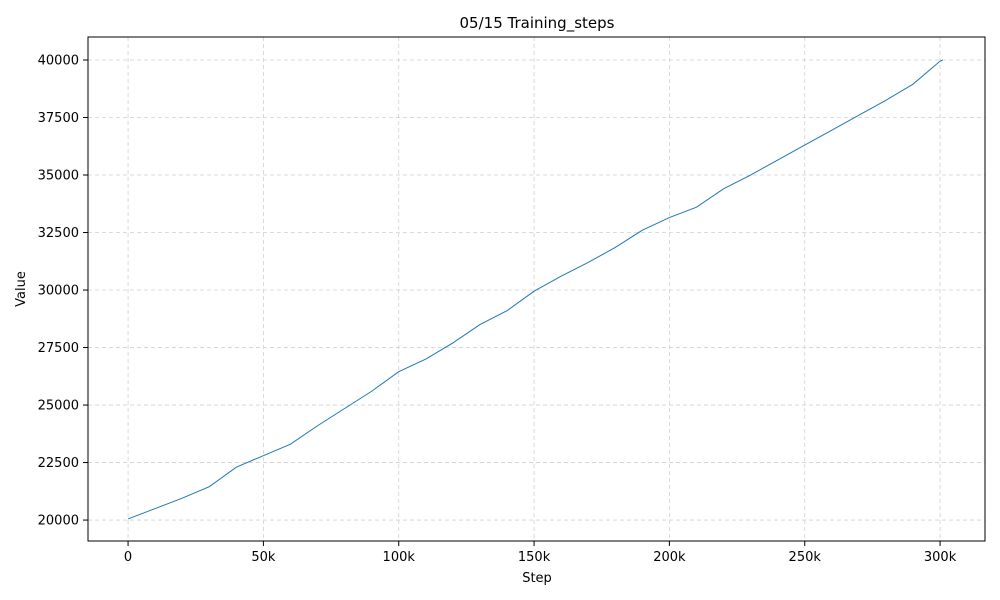 The height and width of the screenshot is (600, 1000). I want to click on y-tick-label: 22500, so click(58, 463).